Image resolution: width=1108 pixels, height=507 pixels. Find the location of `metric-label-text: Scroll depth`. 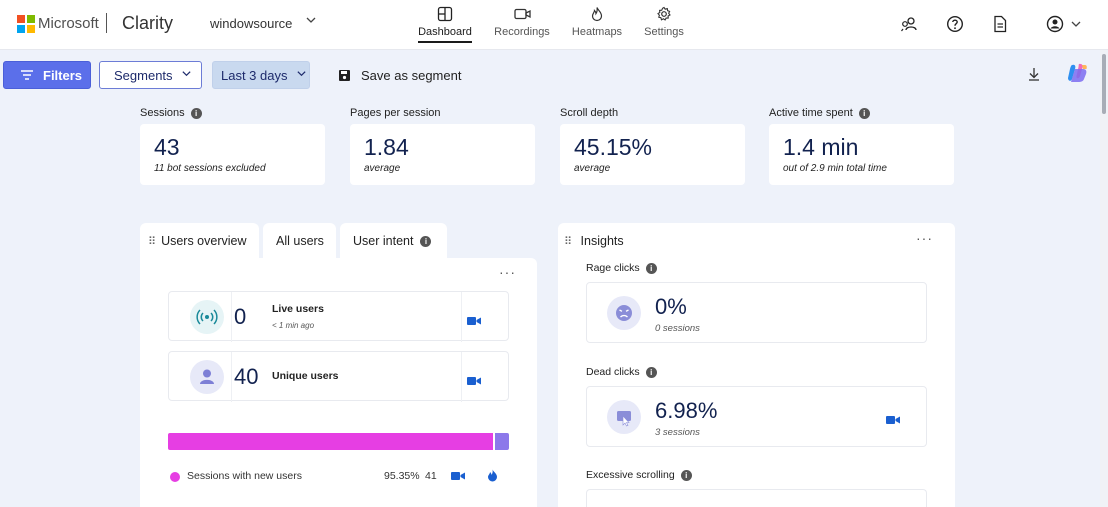

metric-label-text: Scroll depth is located at coordinates (589, 113).